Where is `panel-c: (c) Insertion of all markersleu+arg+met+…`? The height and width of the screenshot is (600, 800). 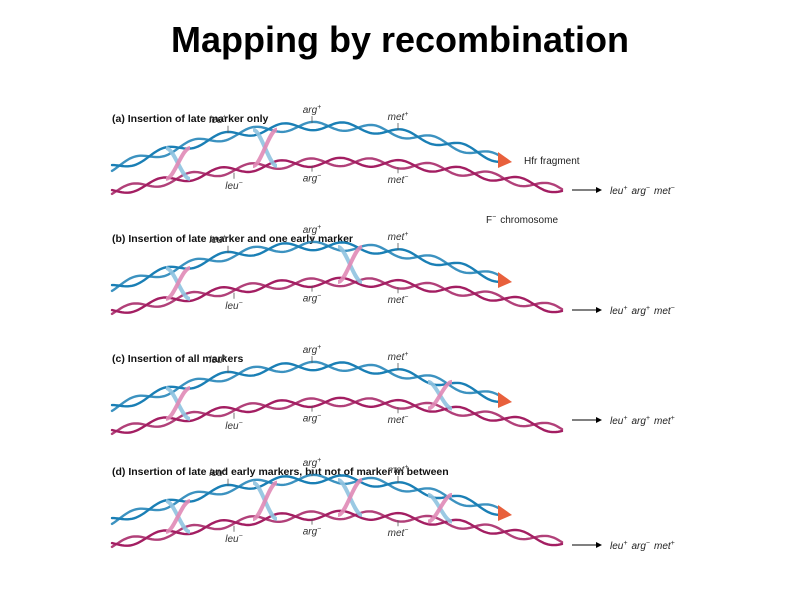
panel-c: (c) Insertion of all markersleu+arg+met+… is located at coordinates (392, 390).